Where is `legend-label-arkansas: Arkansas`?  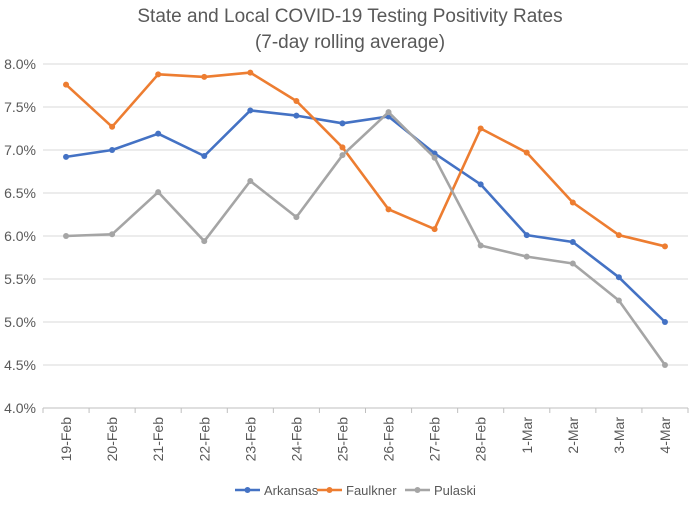
legend-label-arkansas: Arkansas is located at coordinates (291, 490).